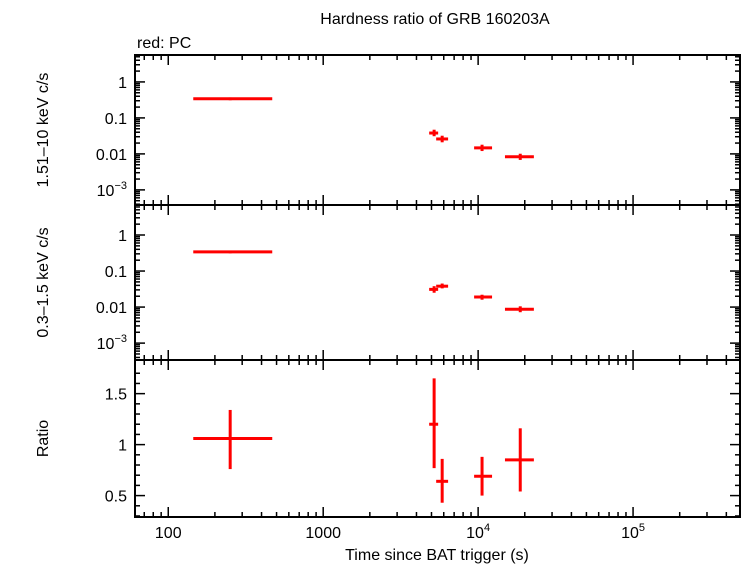 The image size is (742, 566). Describe the element at coordinates (164, 43) in the screenshot. I see `chart-subtitle: red: PC` at that location.